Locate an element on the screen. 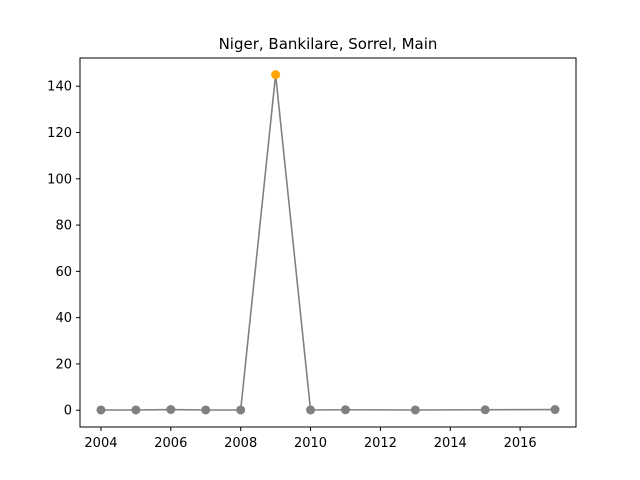 The width and height of the screenshot is (640, 480). y-tick-label: 120 is located at coordinates (59, 133).